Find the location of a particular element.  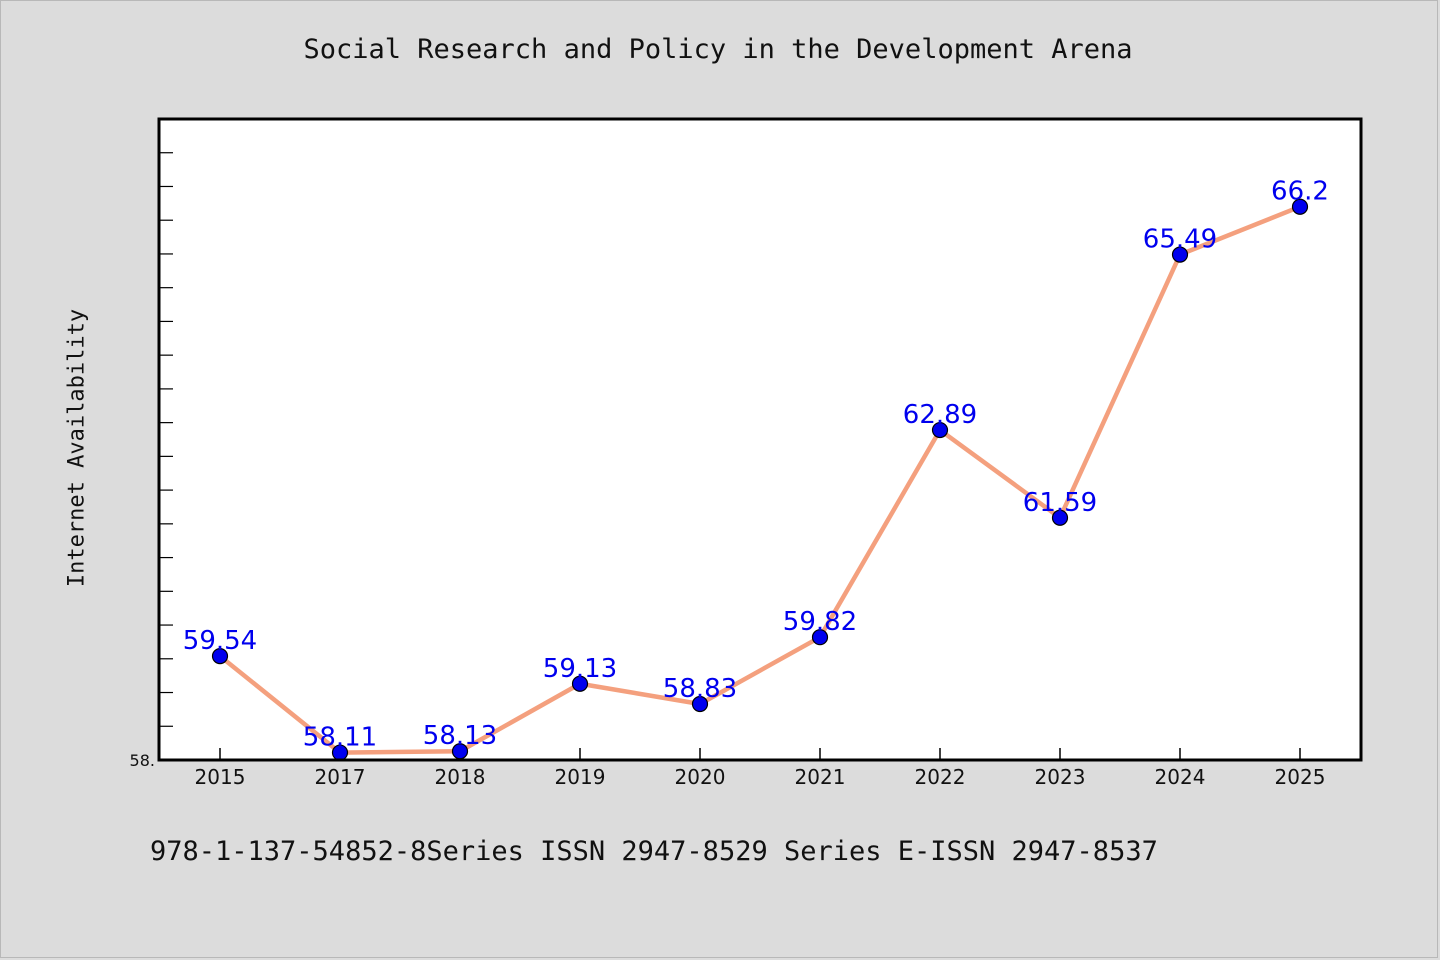

data-label: 66.2 is located at coordinates (1300, 192).